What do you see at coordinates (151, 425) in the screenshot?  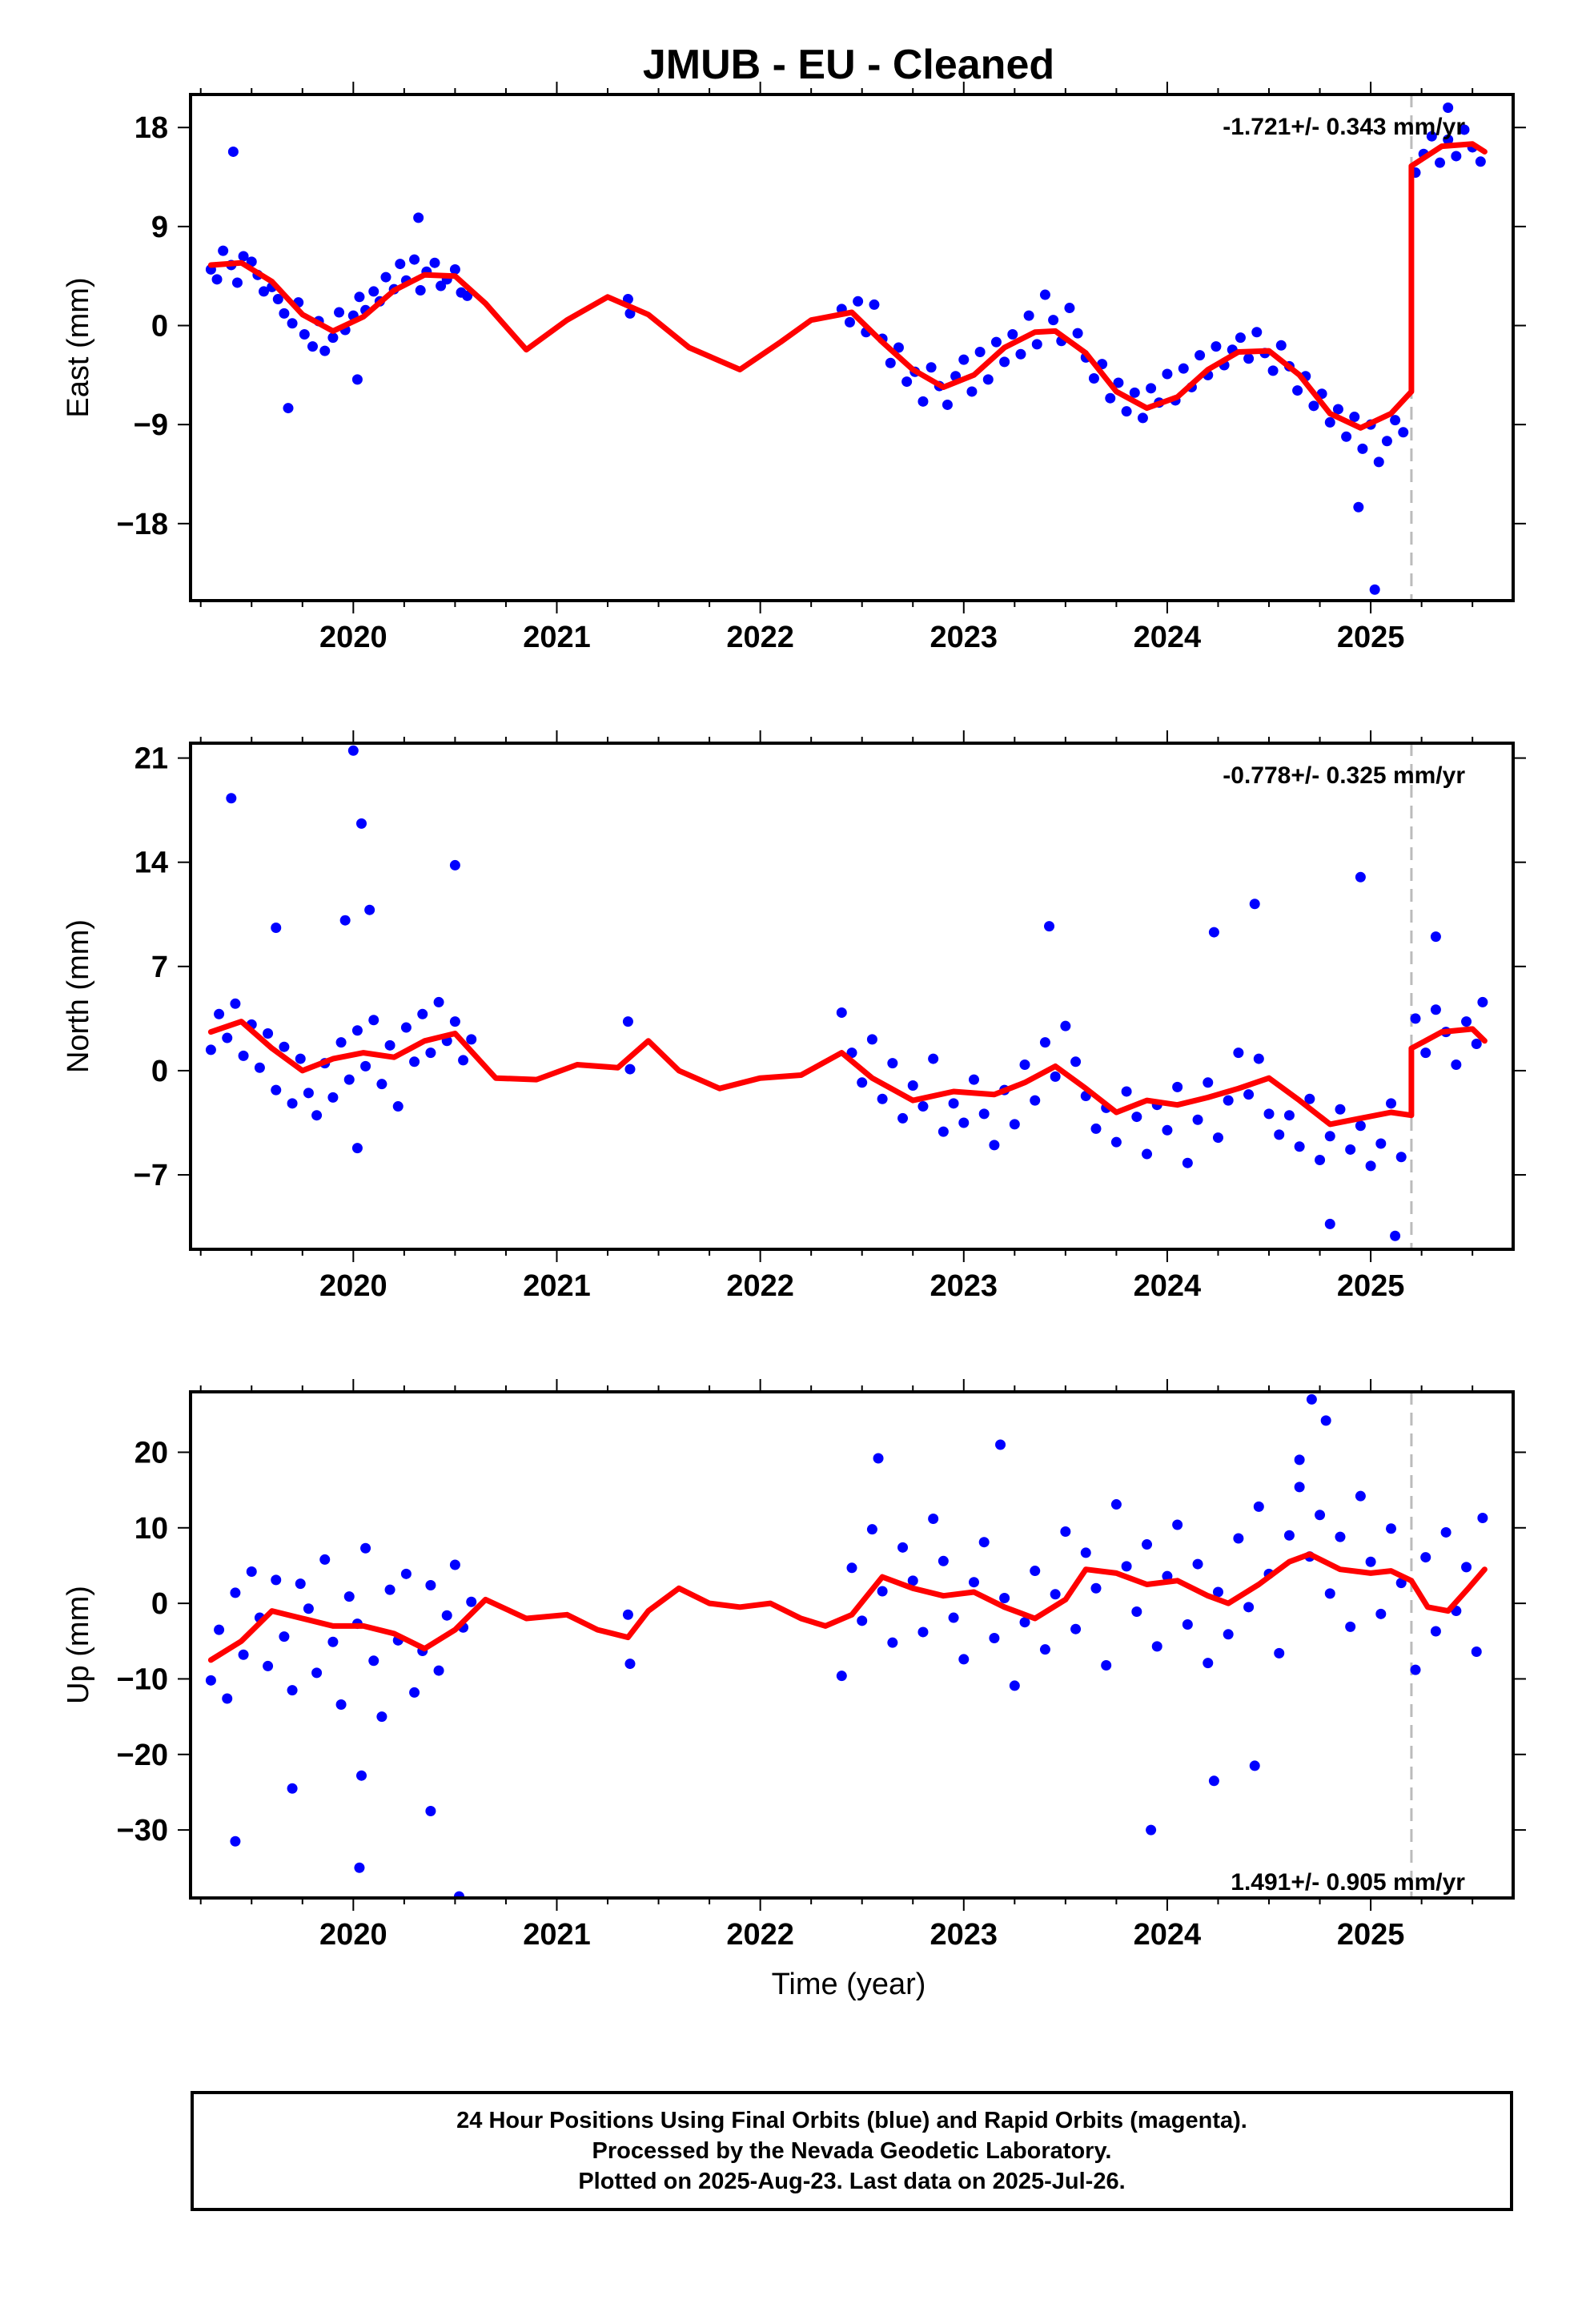 I see `east-y-tick-label: −9` at bounding box center [151, 425].